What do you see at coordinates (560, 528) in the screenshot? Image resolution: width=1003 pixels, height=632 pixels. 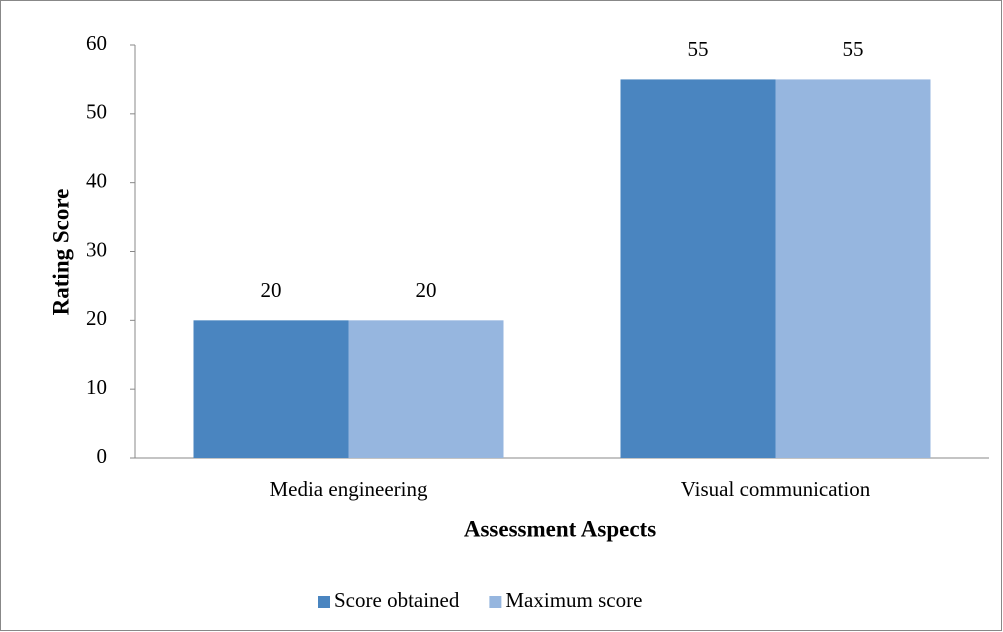 I see `x-axis-title: Assessment Aspects` at bounding box center [560, 528].